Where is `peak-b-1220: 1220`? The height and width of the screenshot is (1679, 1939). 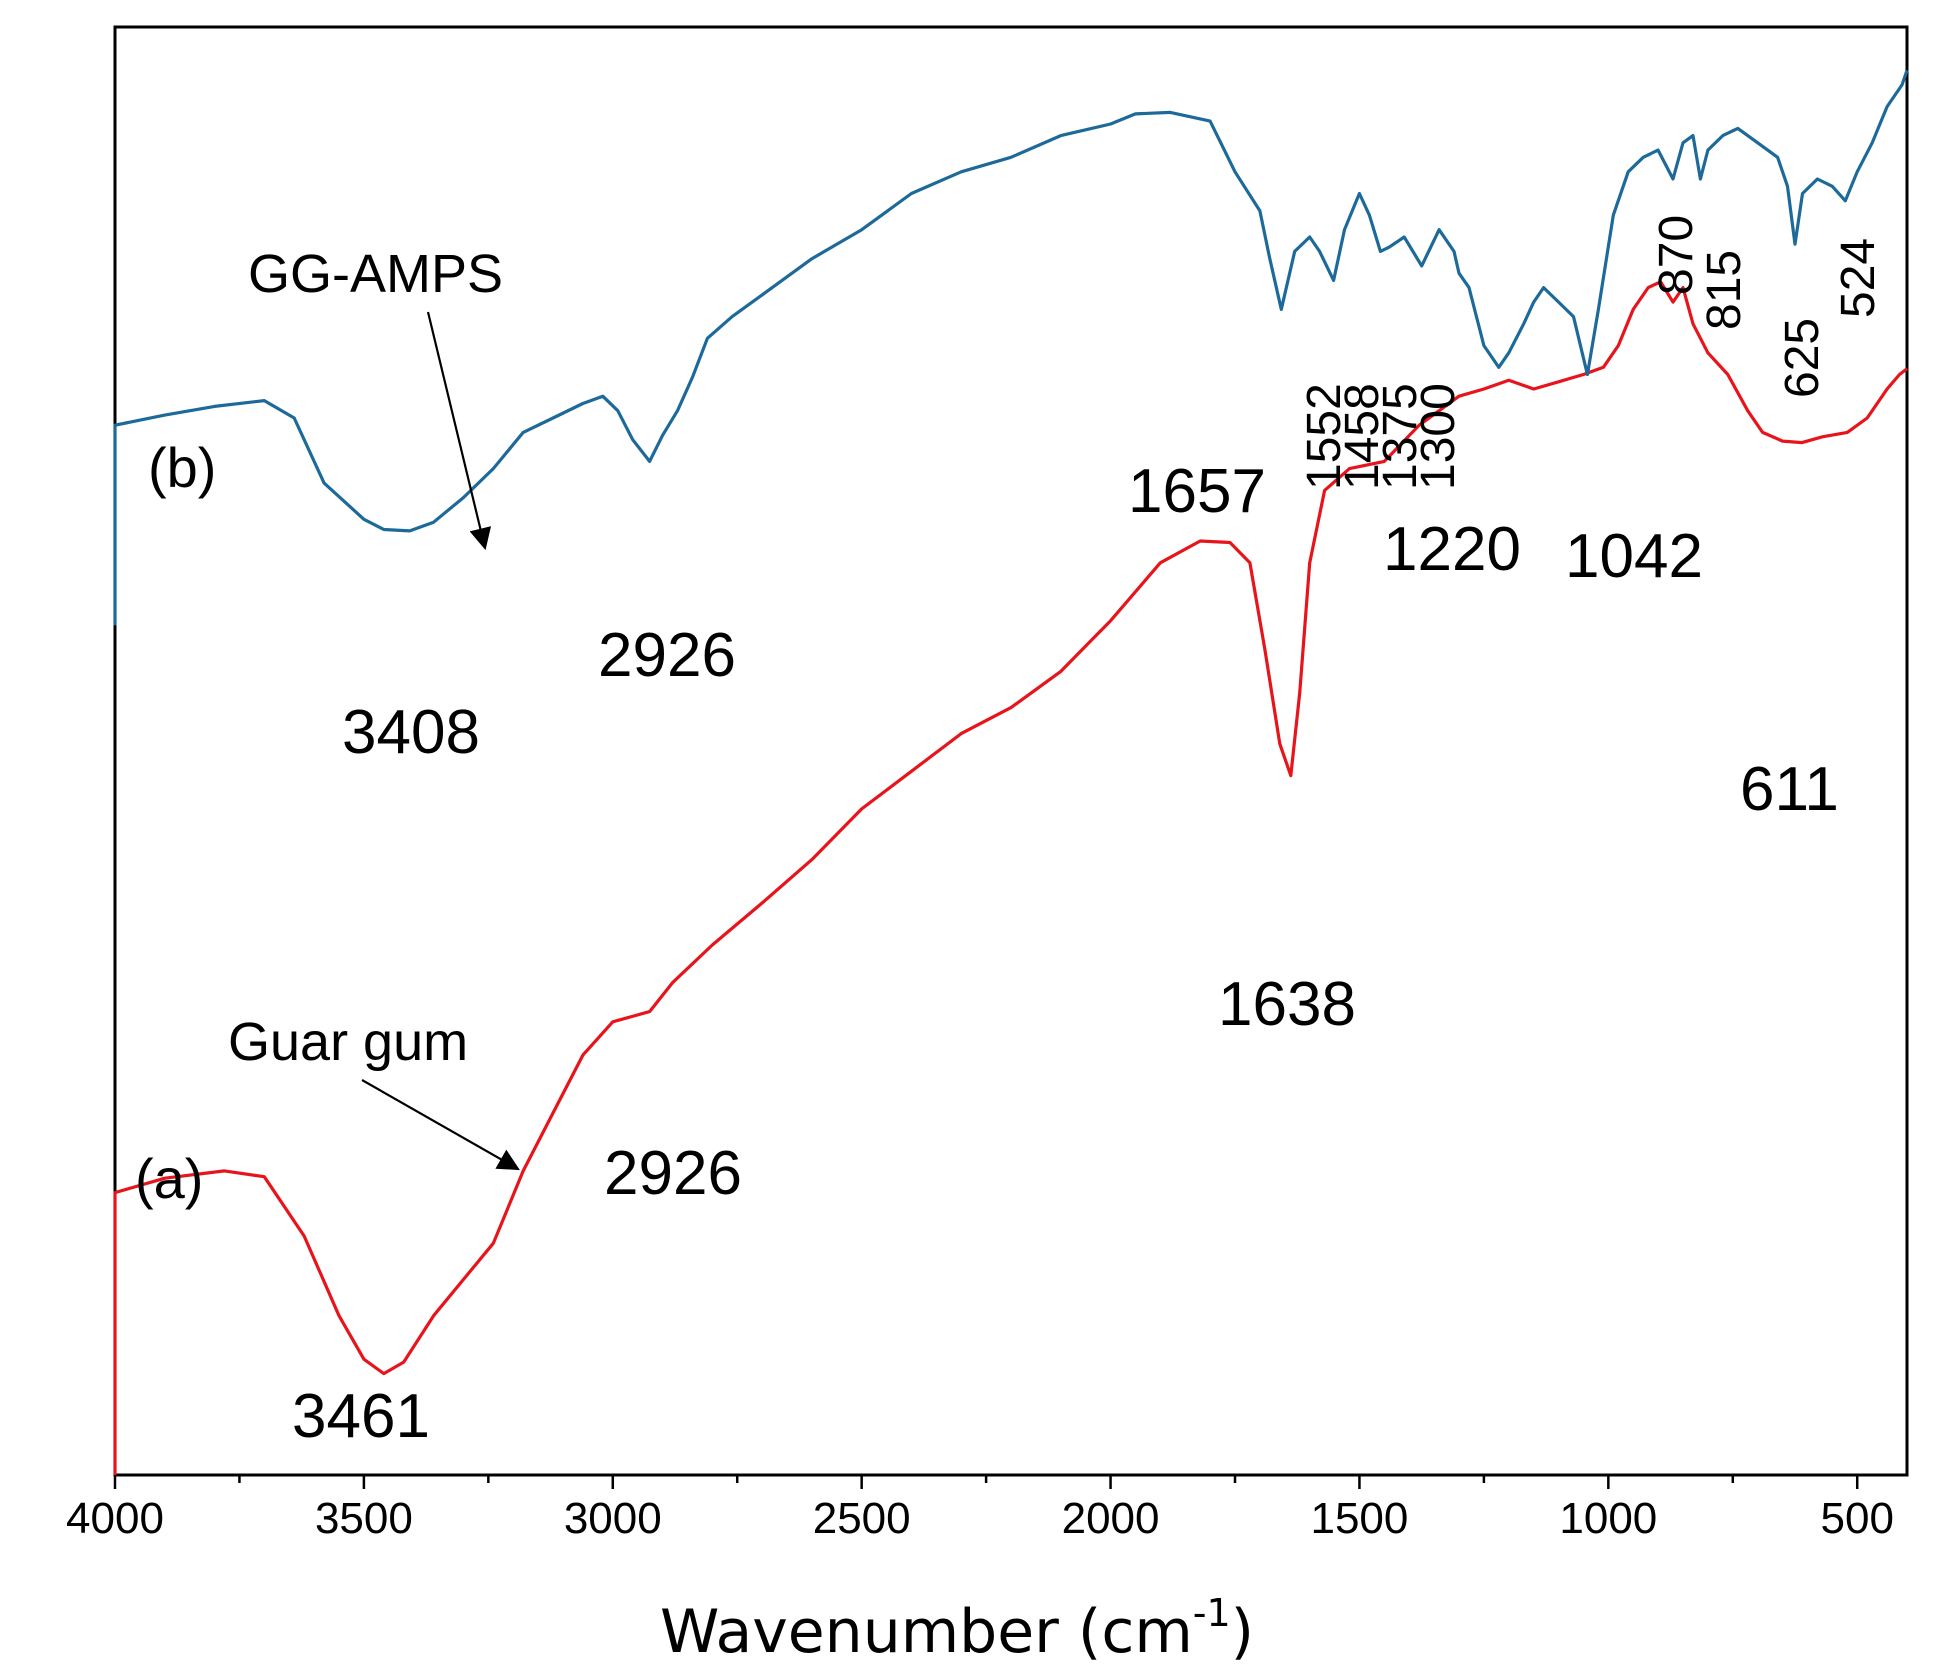
peak-b-1220: 1220 is located at coordinates (1452, 549).